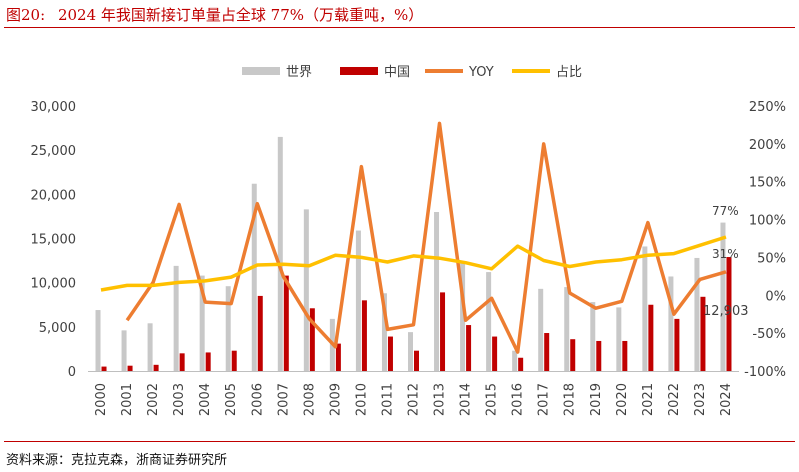  I want to click on left-axis-tick-label: 5,000, so click(57, 328).